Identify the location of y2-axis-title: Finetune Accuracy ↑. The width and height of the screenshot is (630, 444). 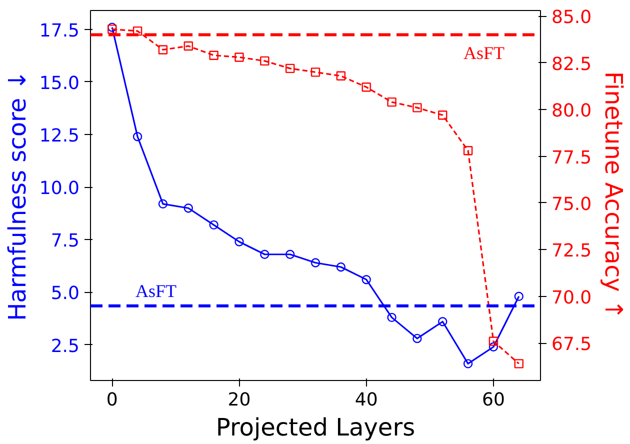
(614, 195).